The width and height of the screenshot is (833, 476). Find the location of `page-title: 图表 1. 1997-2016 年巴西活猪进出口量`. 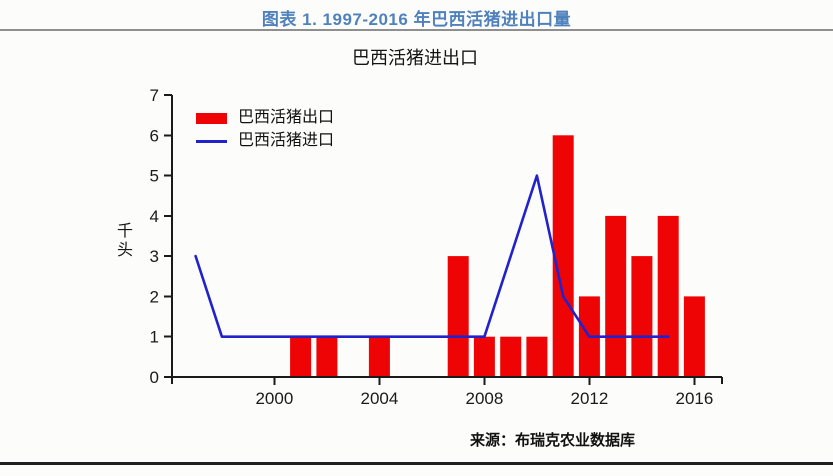

page-title: 图表 1. 1997-2016 年巴西活猪进出口量 is located at coordinates (416, 19).